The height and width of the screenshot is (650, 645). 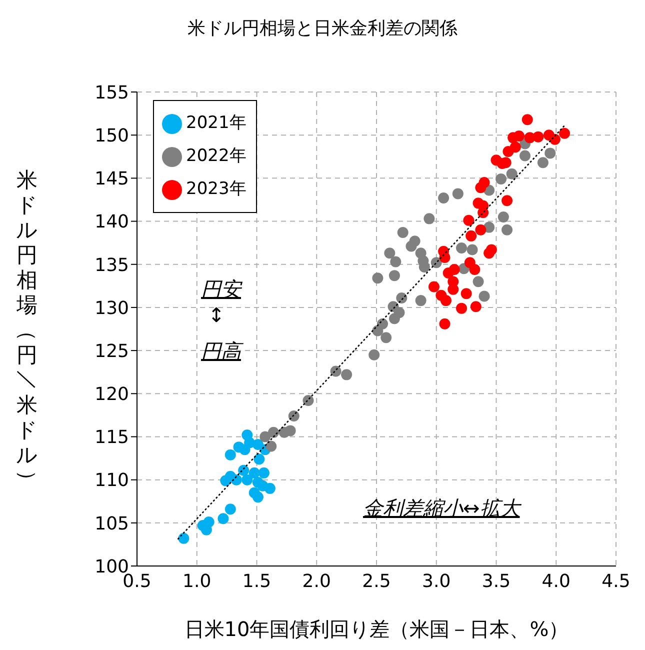 What do you see at coordinates (496, 581) in the screenshot?
I see `x-tick-label: 3.5` at bounding box center [496, 581].